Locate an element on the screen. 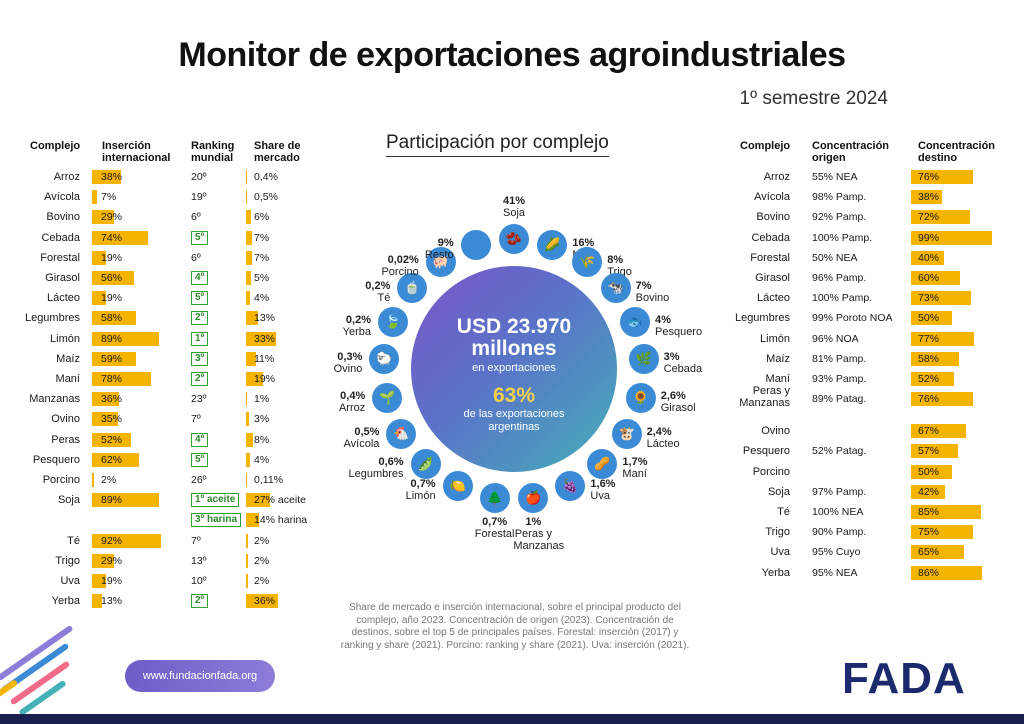 The image size is (1024, 724). origen-value: 100% Pamp. is located at coordinates (842, 237).